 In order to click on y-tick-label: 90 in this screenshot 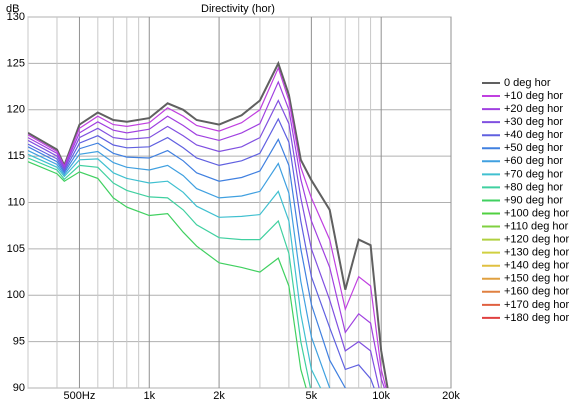, I will do `click(19, 388)`.